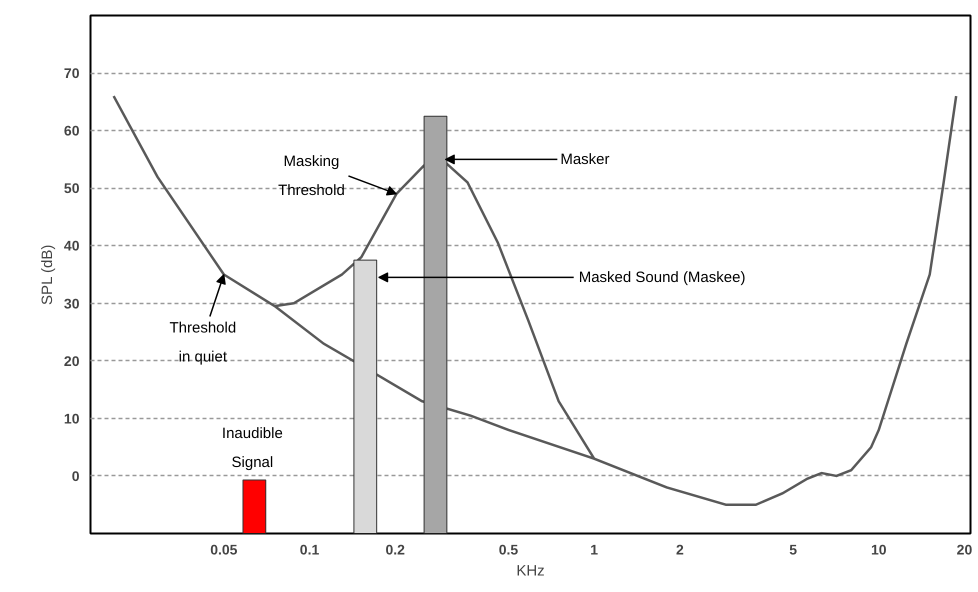 Image resolution: width=978 pixels, height=592 pixels. Describe the element at coordinates (964, 550) in the screenshot. I see `x-tick-label: 20` at that location.